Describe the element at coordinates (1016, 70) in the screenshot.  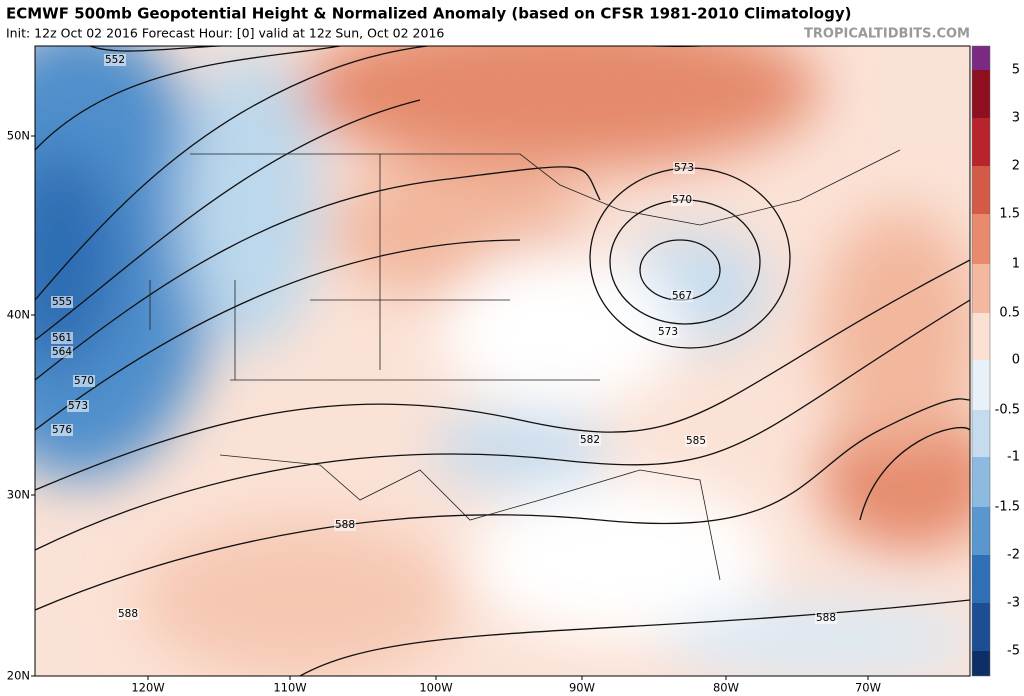
I see `colorbar-label: 5` at that location.